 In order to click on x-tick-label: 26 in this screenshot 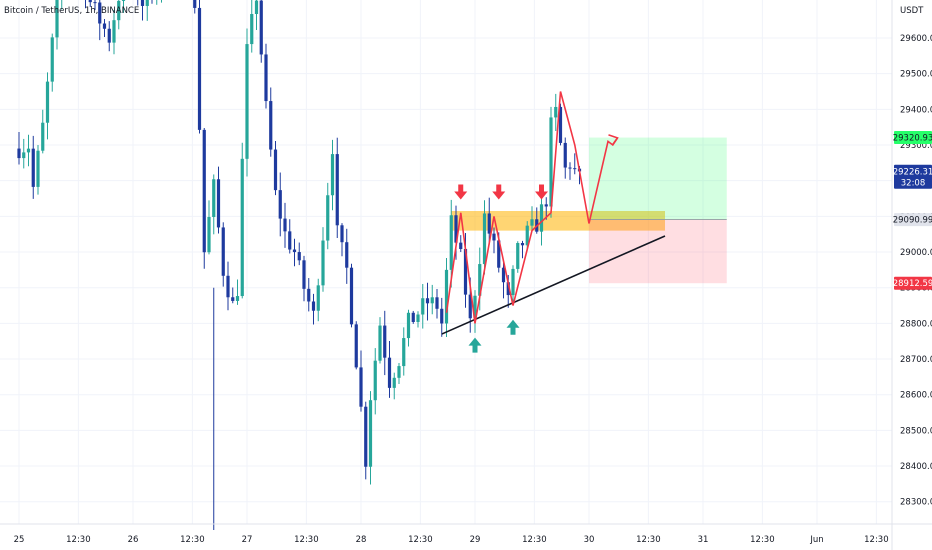, I will do `click(133, 540)`.